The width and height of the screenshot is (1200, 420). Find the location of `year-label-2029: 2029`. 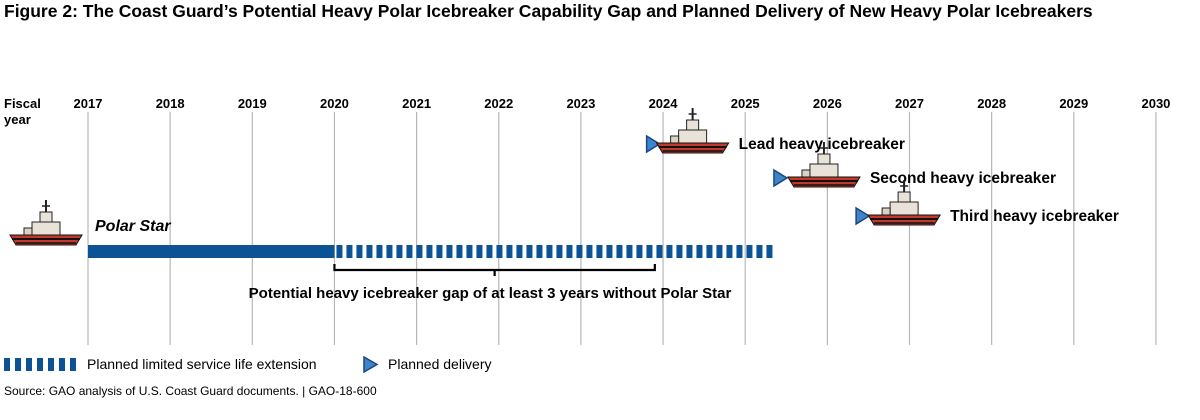

year-label-2029: 2029 is located at coordinates (1073, 103).